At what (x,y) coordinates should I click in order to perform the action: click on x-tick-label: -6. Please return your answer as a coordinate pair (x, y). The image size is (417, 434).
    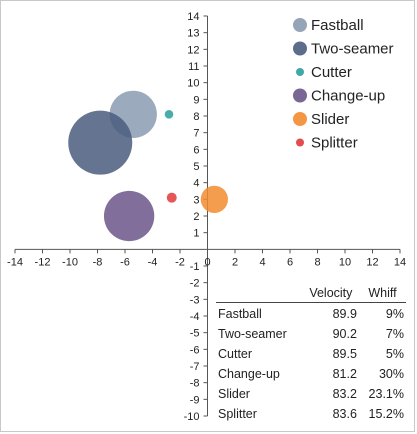
    Looking at the image, I should click on (125, 262).